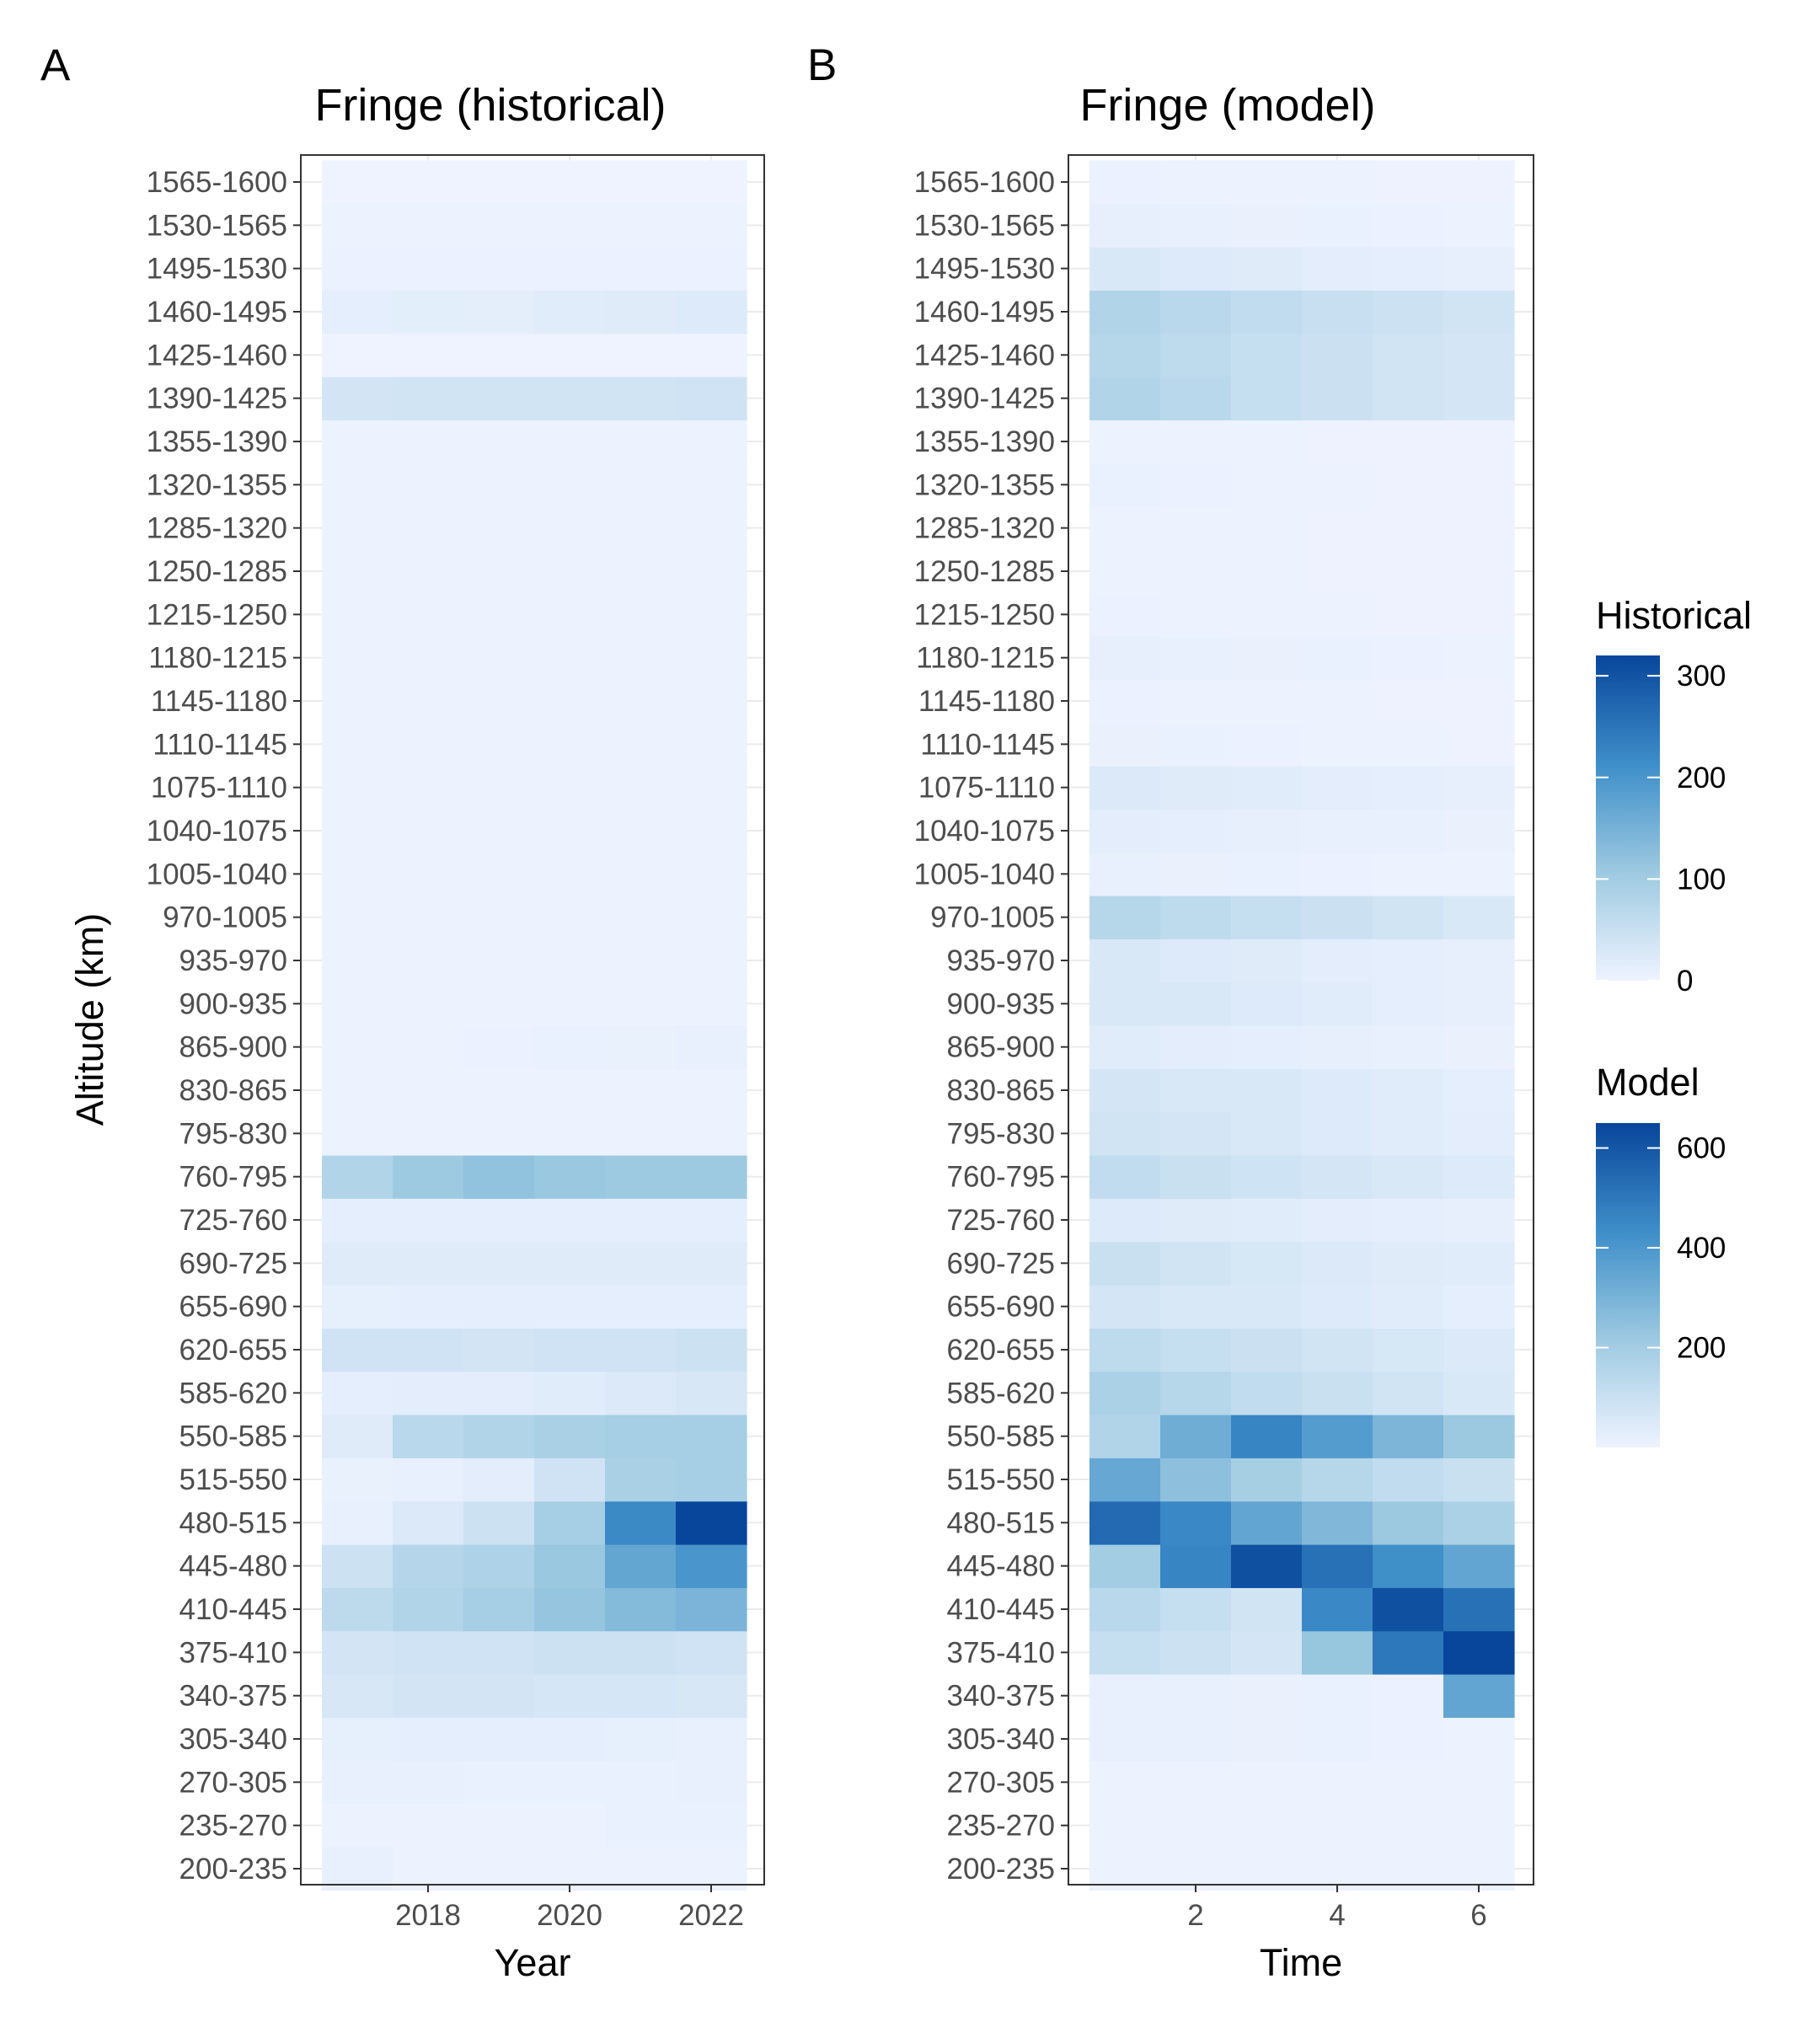  I want to click on y-tick-label: 690-725, so click(1001, 1263).